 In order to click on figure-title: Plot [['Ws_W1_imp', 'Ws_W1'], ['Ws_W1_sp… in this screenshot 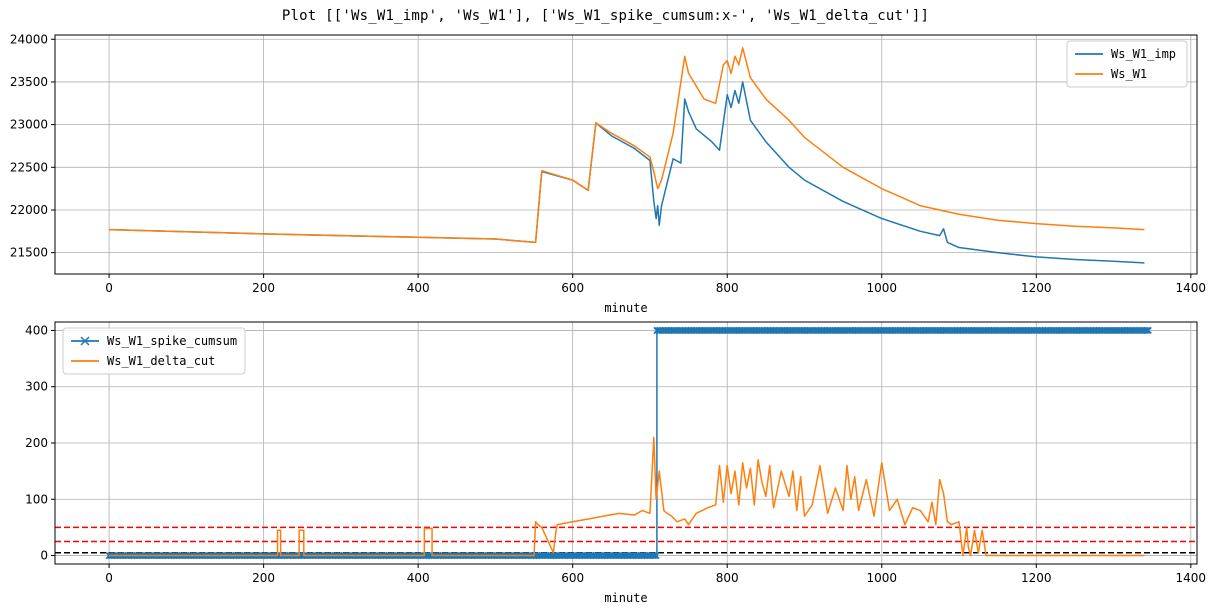, I will do `click(605, 16)`.